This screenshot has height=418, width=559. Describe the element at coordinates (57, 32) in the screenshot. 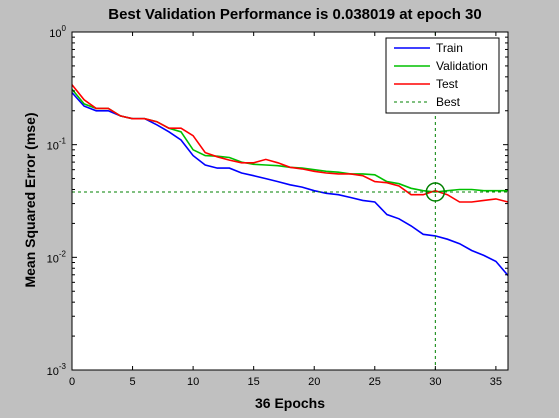

I see `y-tick-label: 10⁰` at that location.